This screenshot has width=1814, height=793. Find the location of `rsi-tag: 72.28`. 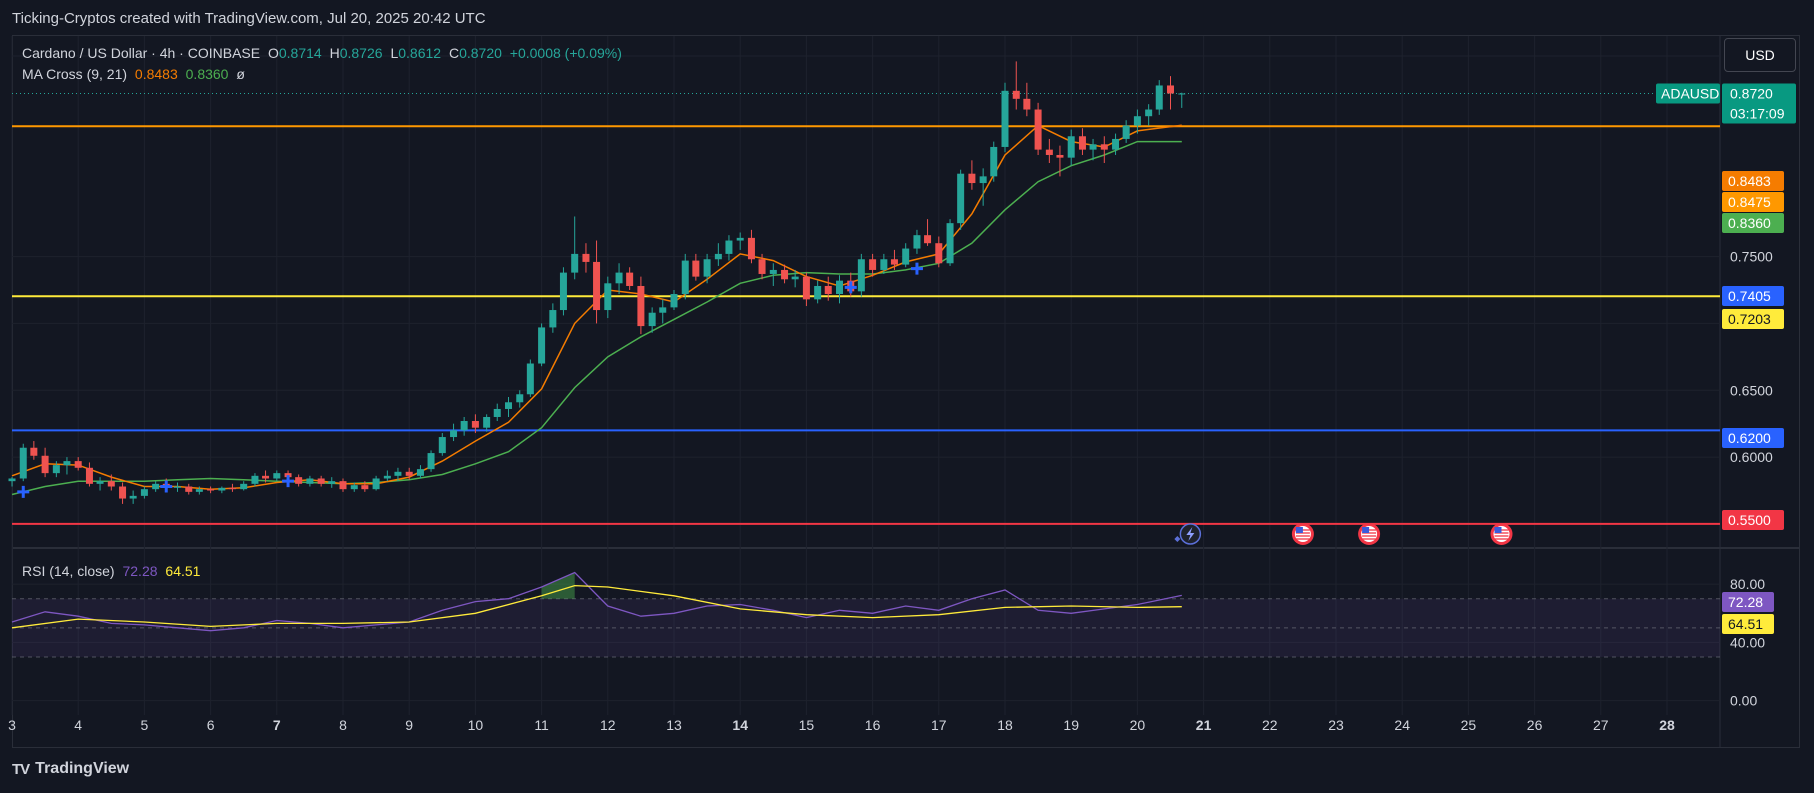

rsi-tag: 72.28 is located at coordinates (1745, 602).